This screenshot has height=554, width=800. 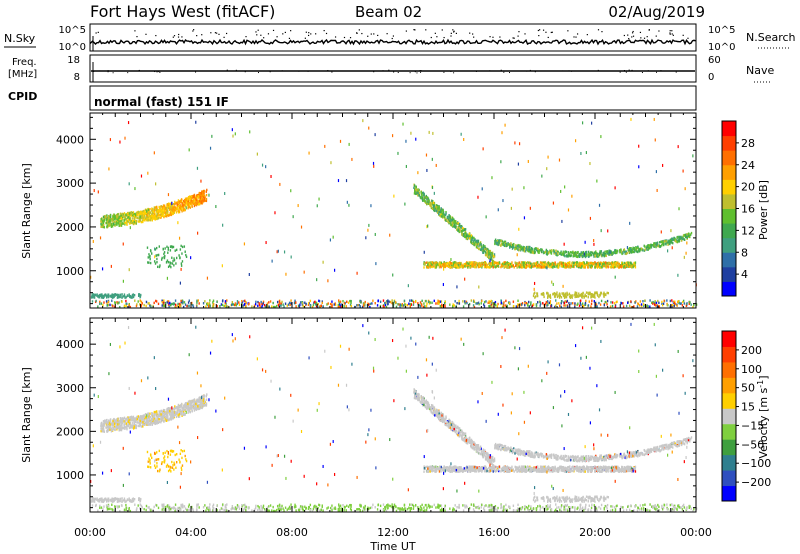 I want to click on station-title: Fort Hays West (fitACF), so click(x=182, y=11).